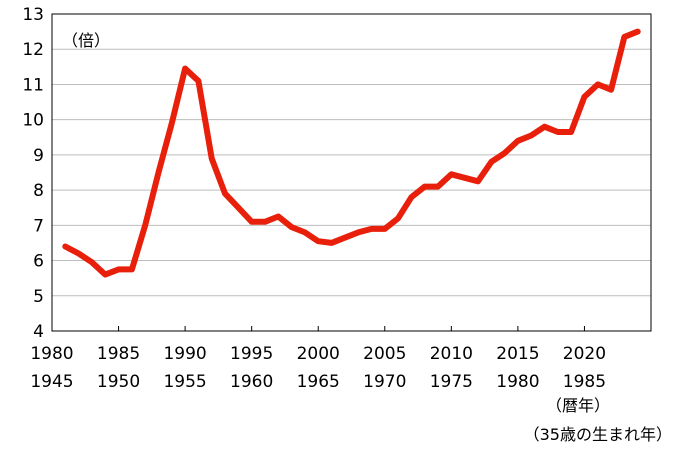 Image resolution: width=680 pixels, height=453 pixels. I want to click on y-tick-label: 8, so click(38, 191).